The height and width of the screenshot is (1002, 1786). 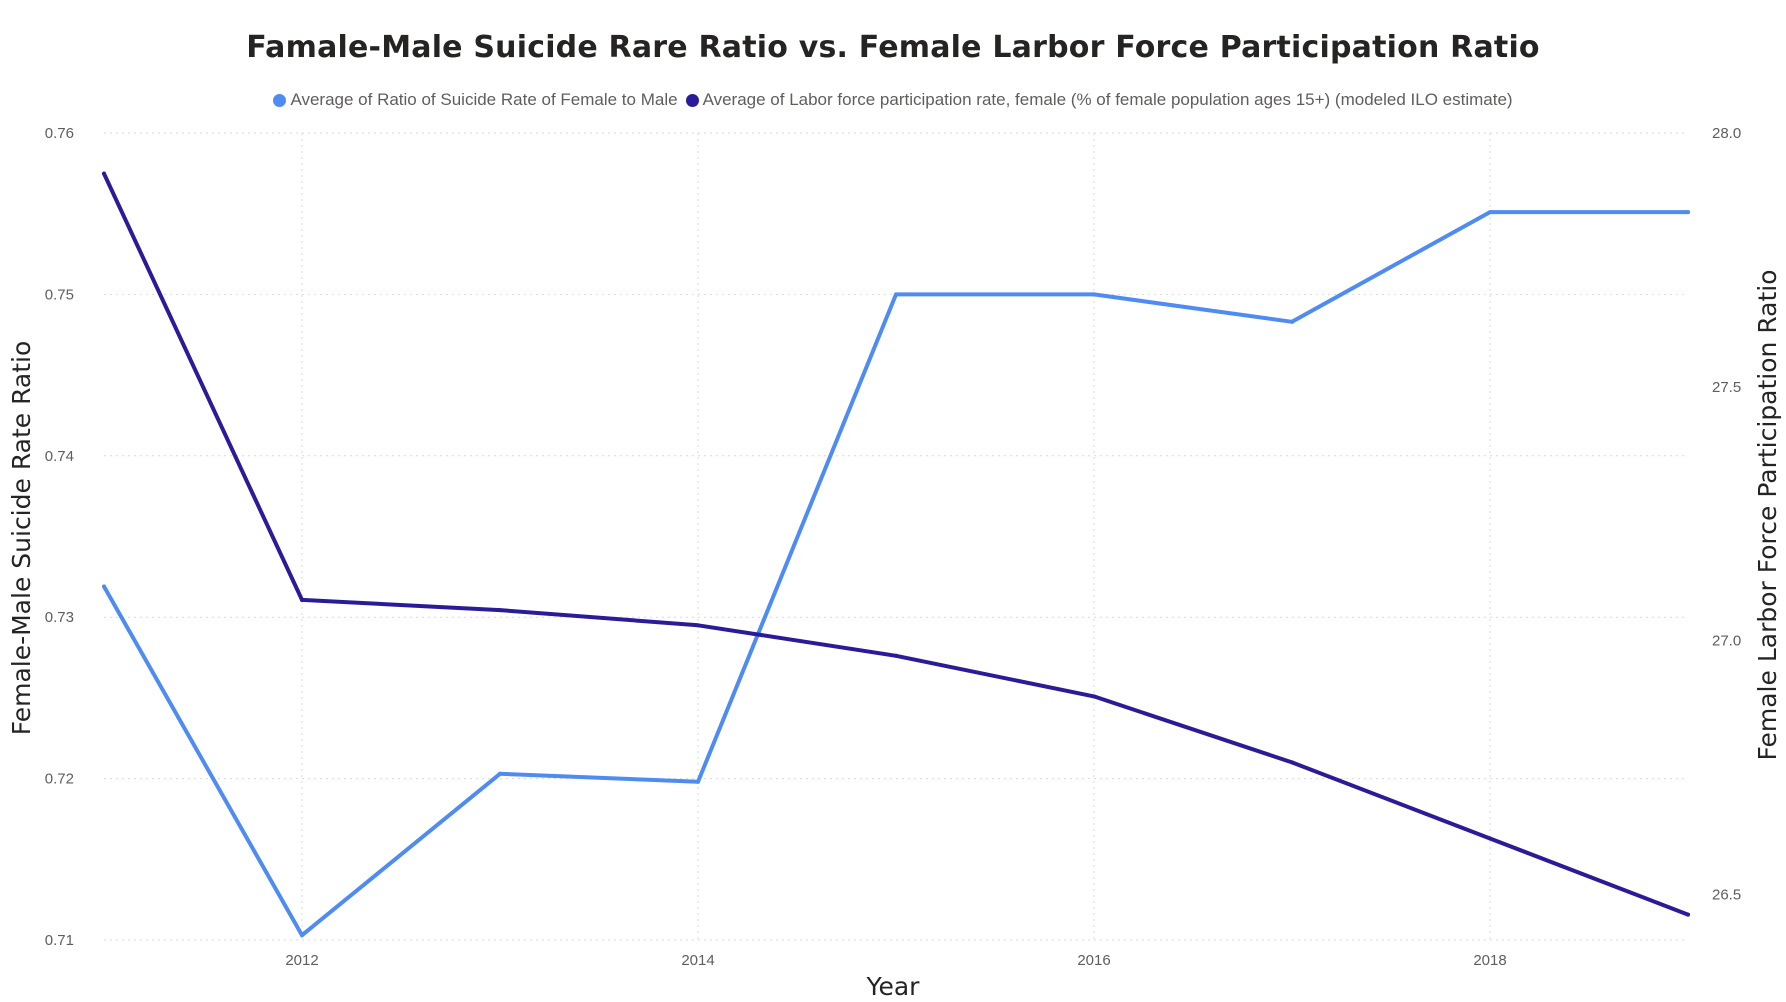 What do you see at coordinates (1767, 514) in the screenshot?
I see `y-axis-title-right: Female Larbor Force Participation Ratio` at bounding box center [1767, 514].